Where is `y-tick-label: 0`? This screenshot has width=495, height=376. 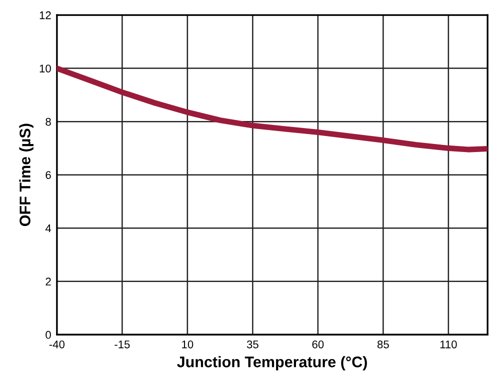
y-tick-label: 0 is located at coordinates (48, 334).